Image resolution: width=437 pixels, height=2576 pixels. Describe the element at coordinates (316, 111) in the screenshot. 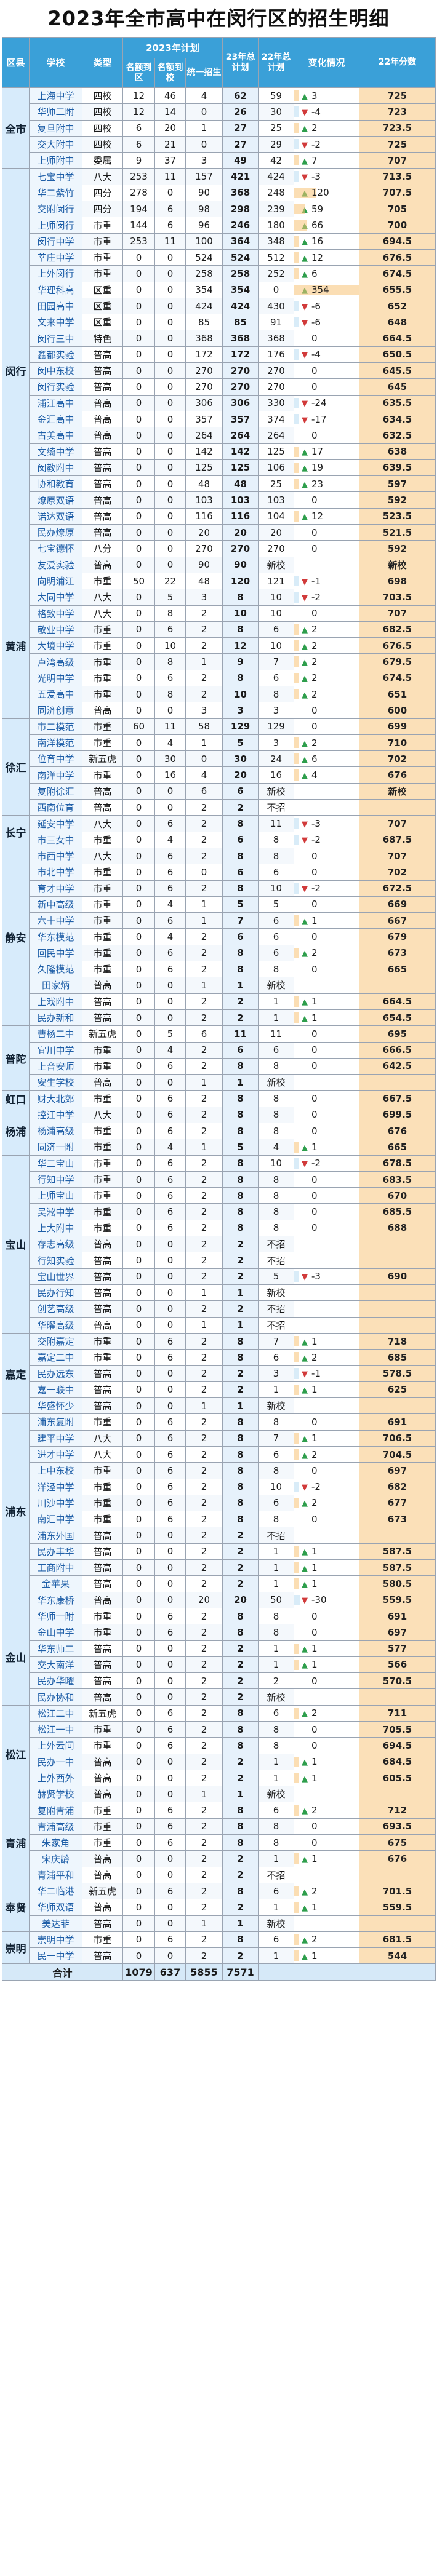

I see `change-value: -4` at that location.